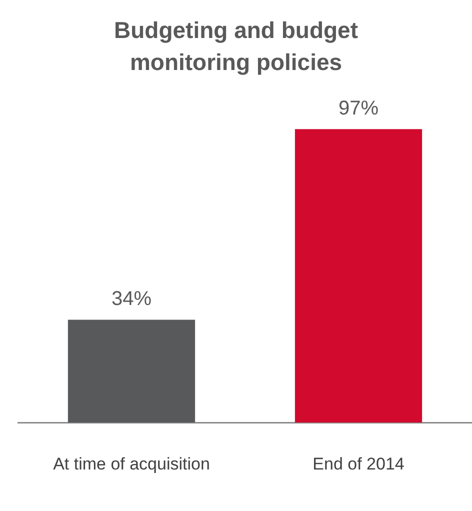 The height and width of the screenshot is (511, 472). I want to click on data-label: 97%, so click(358, 109).